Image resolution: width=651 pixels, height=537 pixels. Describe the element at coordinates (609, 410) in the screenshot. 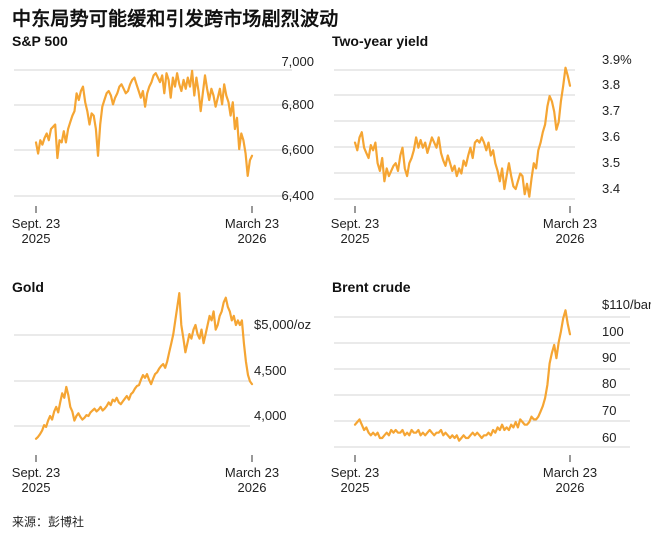

I see `y-tick-label: 70` at that location.